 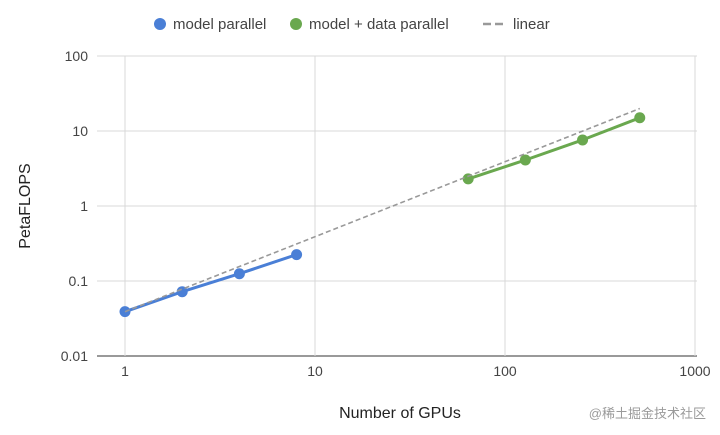 What do you see at coordinates (315, 371) in the screenshot?
I see `x-tick-label: 10` at bounding box center [315, 371].